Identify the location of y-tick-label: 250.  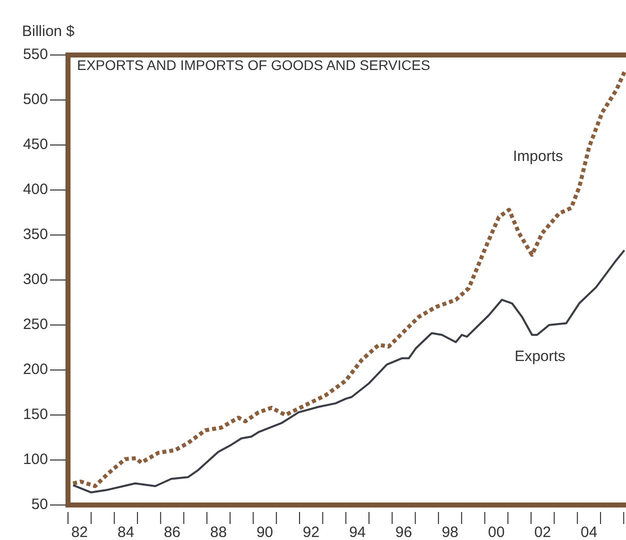
(35, 324).